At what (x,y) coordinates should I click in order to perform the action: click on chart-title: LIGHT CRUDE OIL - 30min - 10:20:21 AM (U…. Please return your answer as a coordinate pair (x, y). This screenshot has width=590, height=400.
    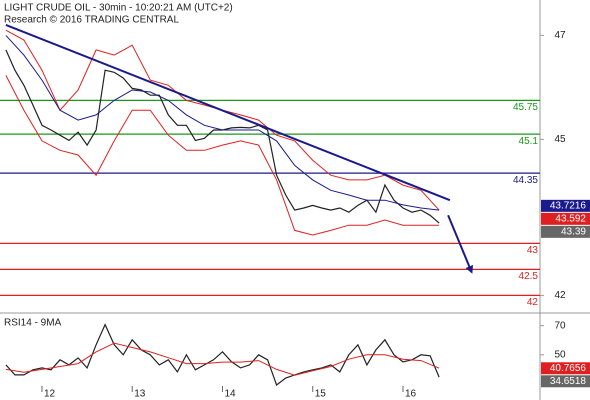
    Looking at the image, I should click on (118, 8).